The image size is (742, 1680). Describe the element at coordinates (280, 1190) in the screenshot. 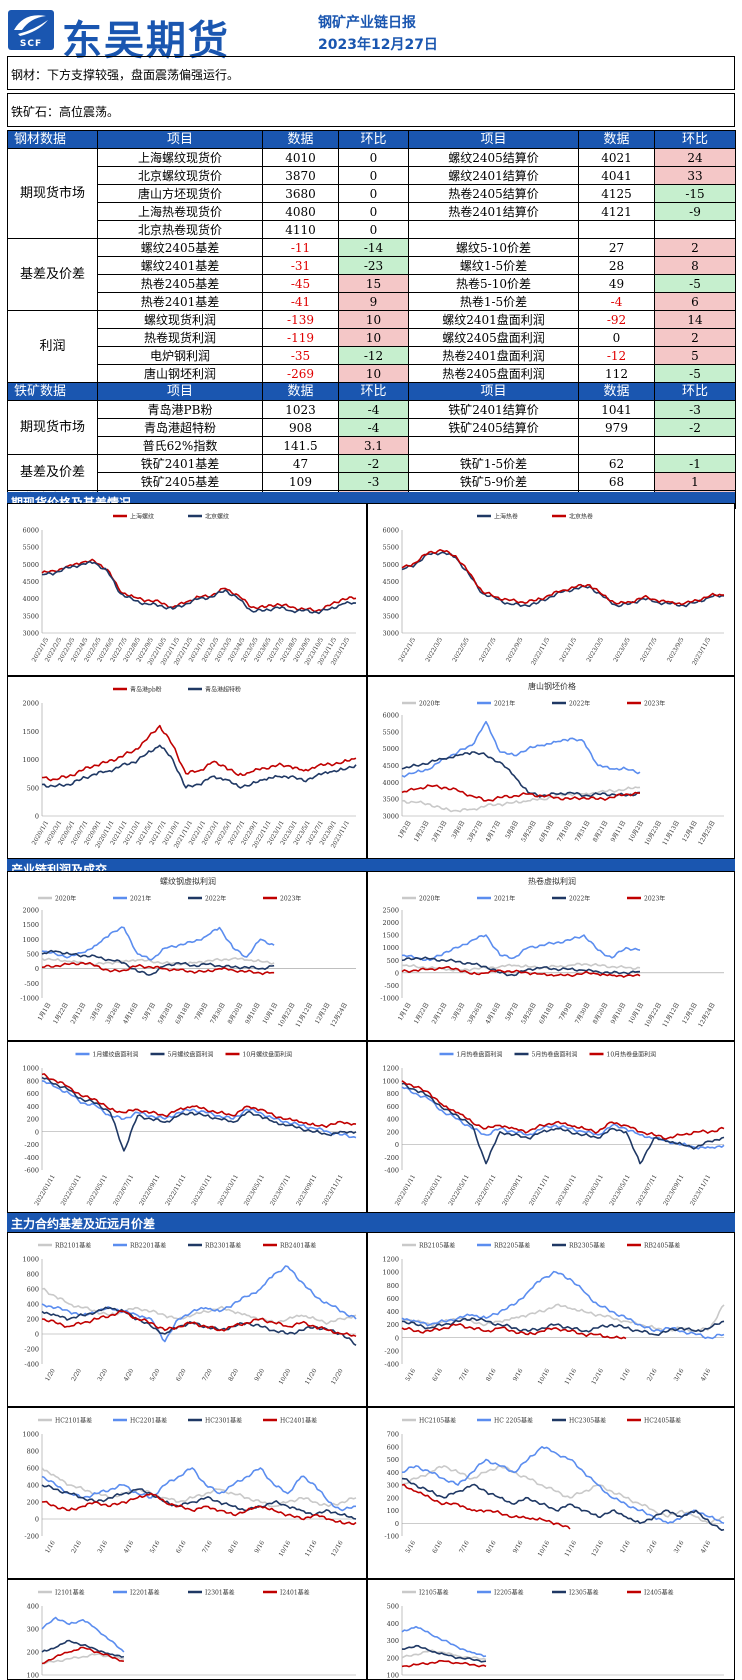

I see `x-tick-label: 2023/07/11` at that location.